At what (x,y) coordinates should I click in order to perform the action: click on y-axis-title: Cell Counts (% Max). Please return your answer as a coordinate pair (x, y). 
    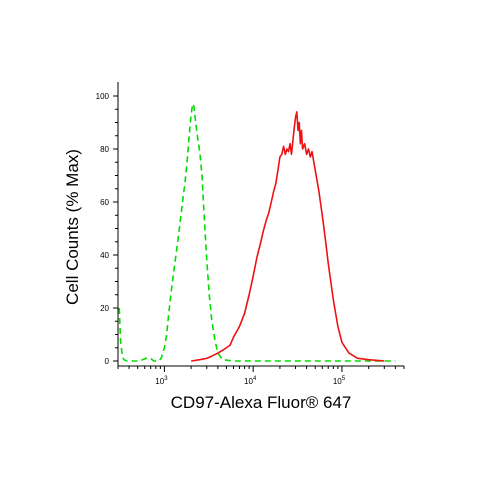
    Looking at the image, I should click on (72, 227).